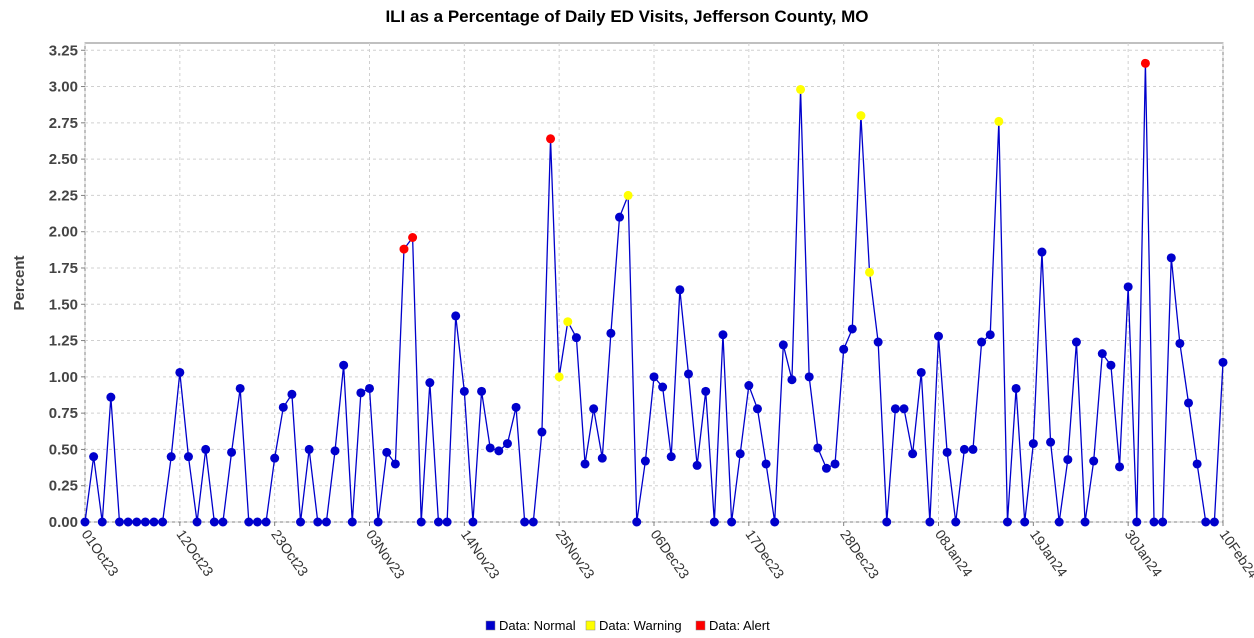 The image size is (1254, 638). What do you see at coordinates (63, 50) in the screenshot?
I see `y-tick-label: 3.25` at bounding box center [63, 50].